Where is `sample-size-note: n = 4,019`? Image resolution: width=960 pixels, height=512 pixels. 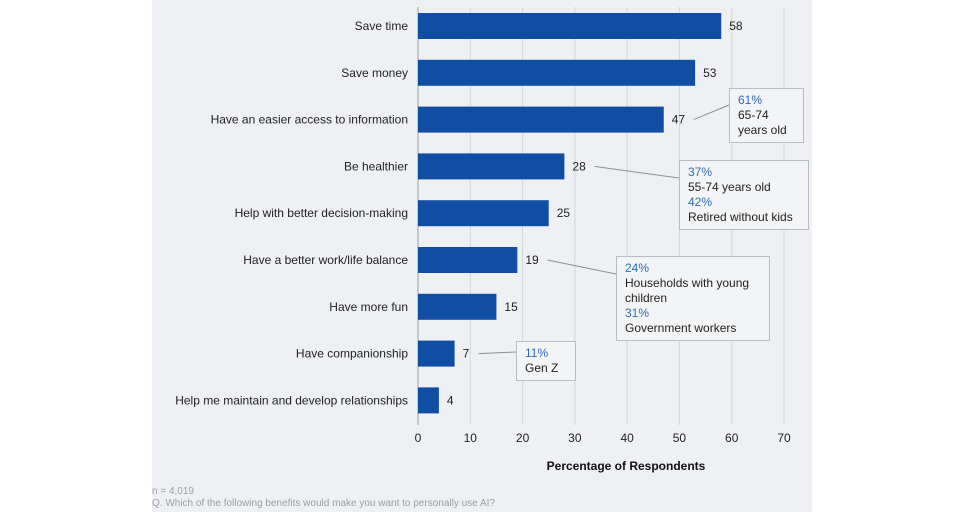
sample-size-note: n = 4,019 is located at coordinates (173, 491).